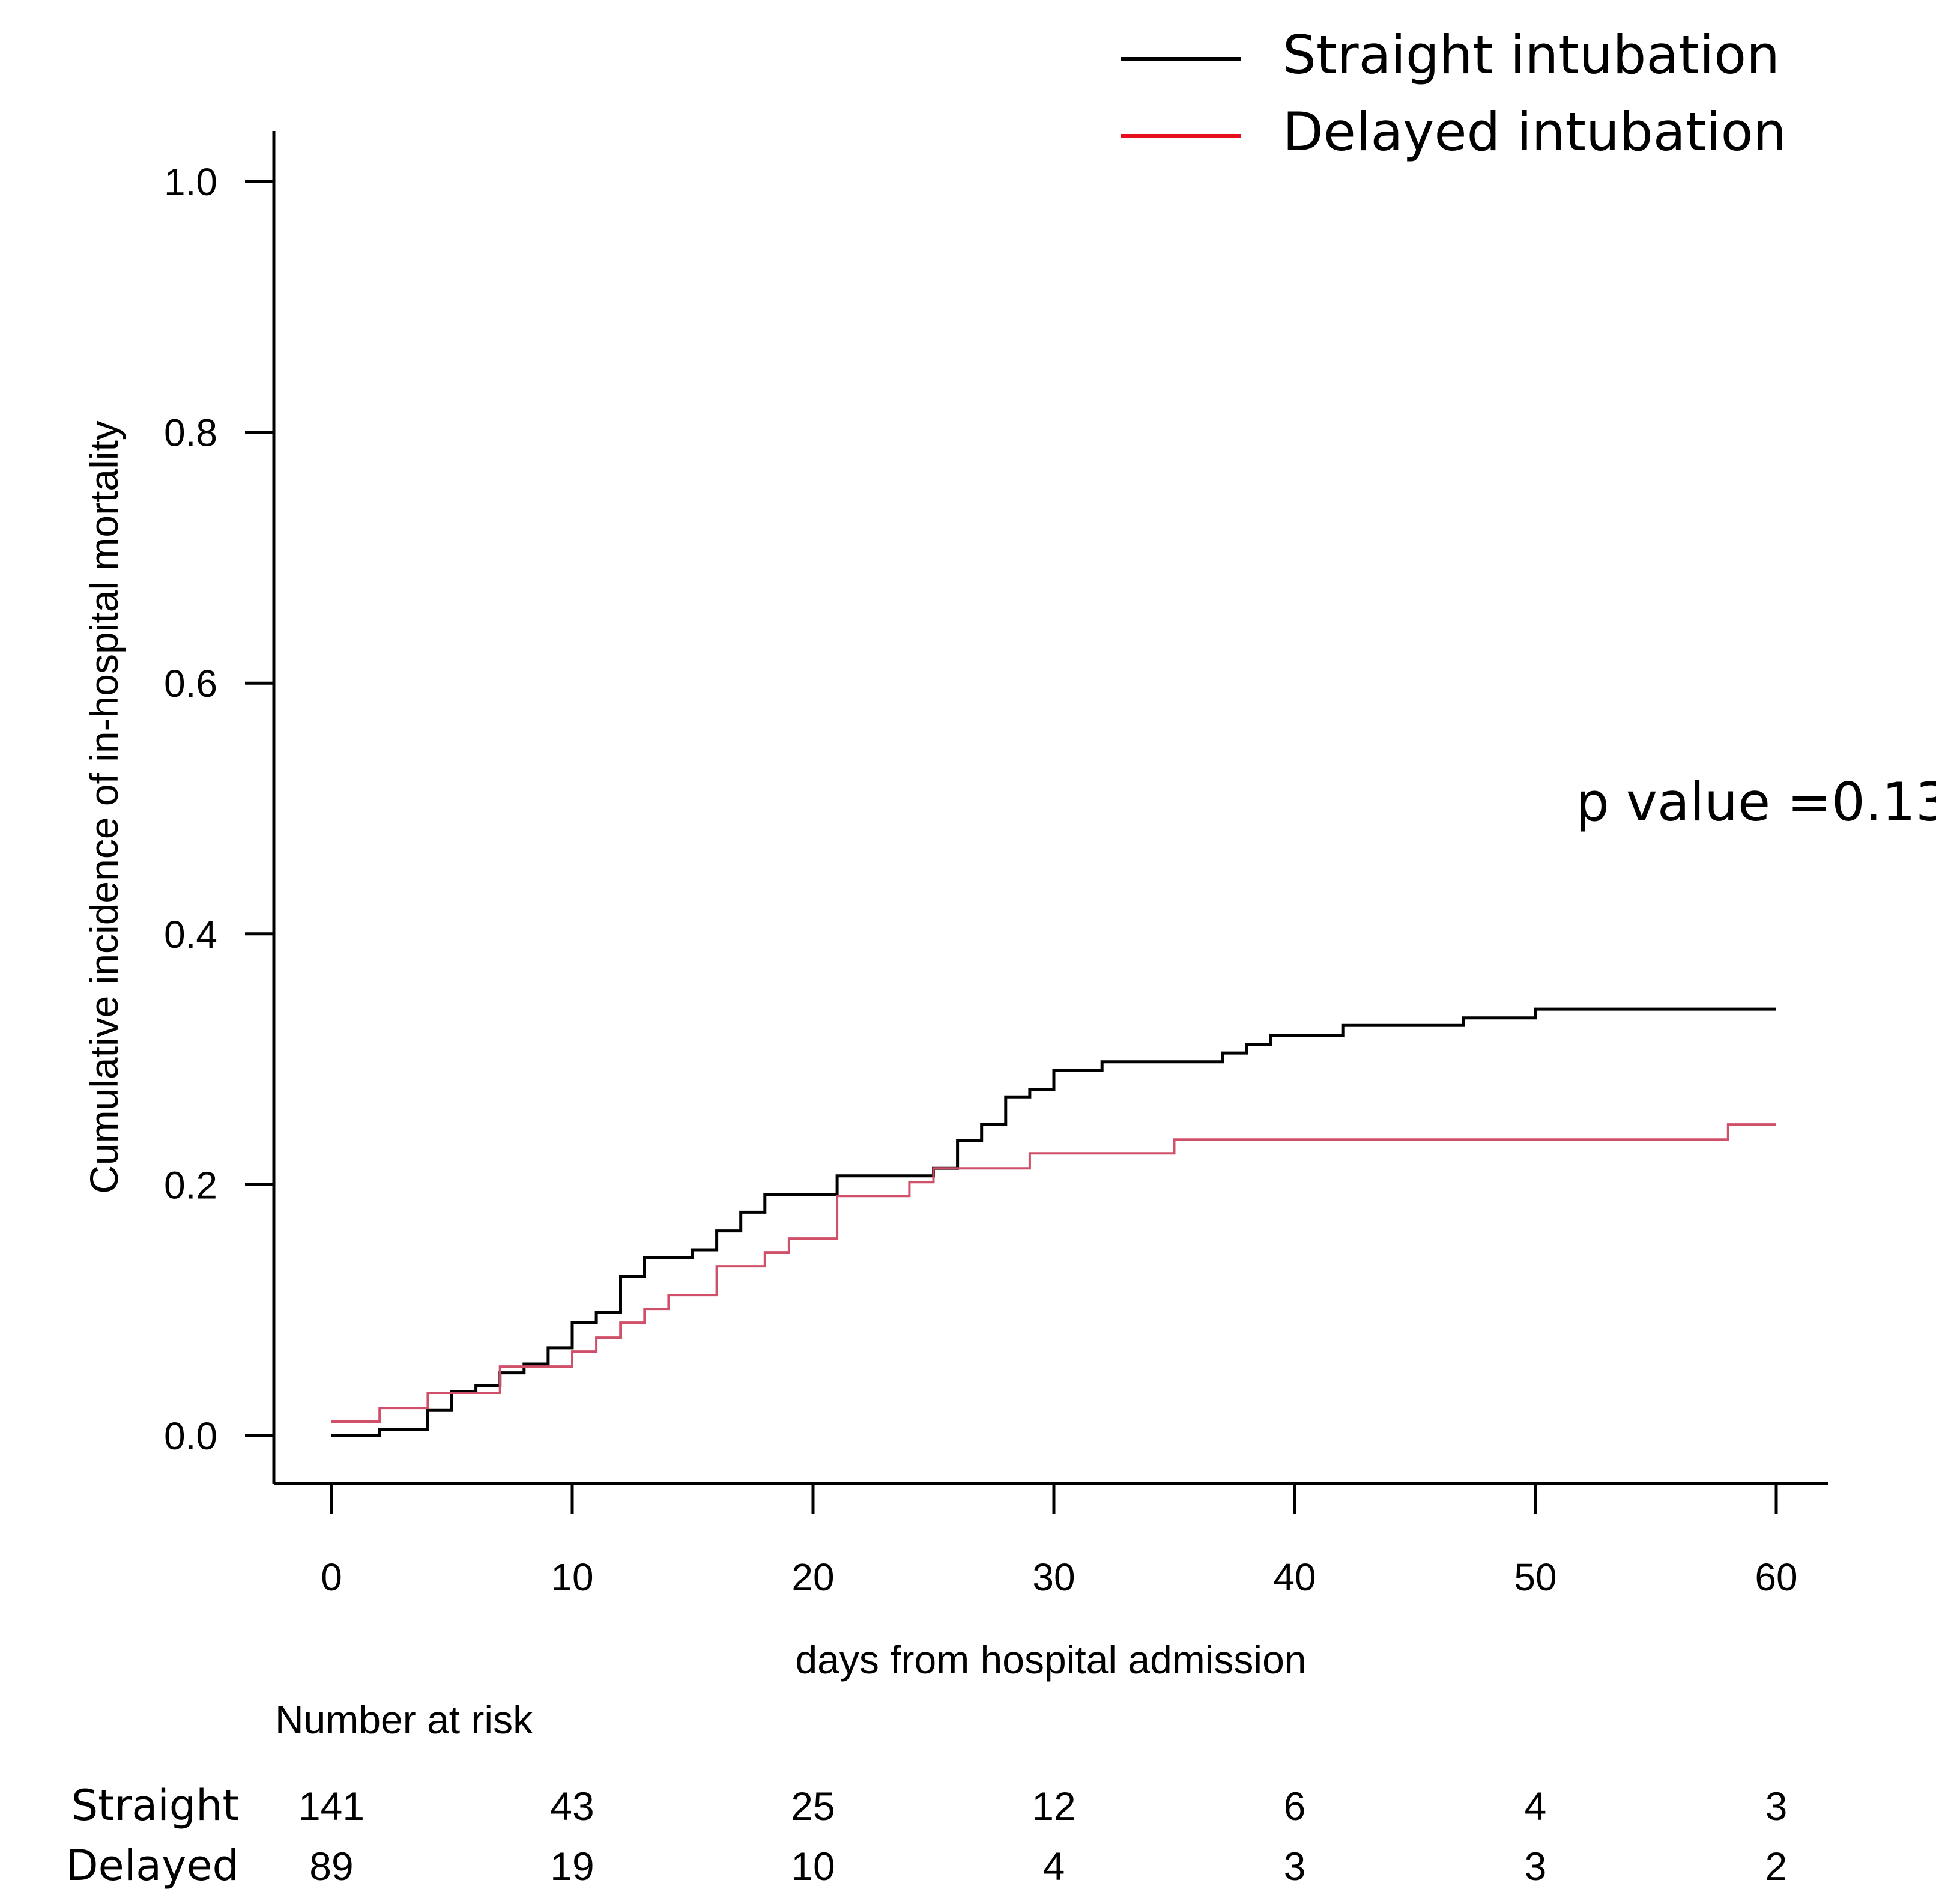  I want to click on risk-value-straight: 4, so click(1536, 1806).